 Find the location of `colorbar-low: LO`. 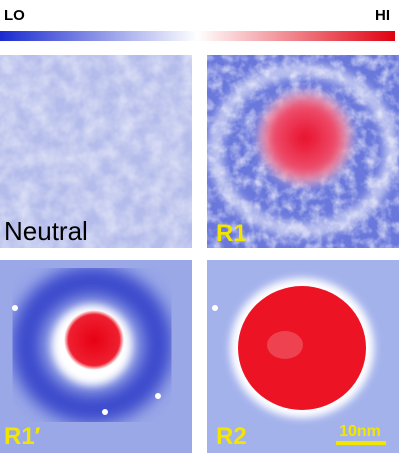

colorbar-low: LO is located at coordinates (14, 15).